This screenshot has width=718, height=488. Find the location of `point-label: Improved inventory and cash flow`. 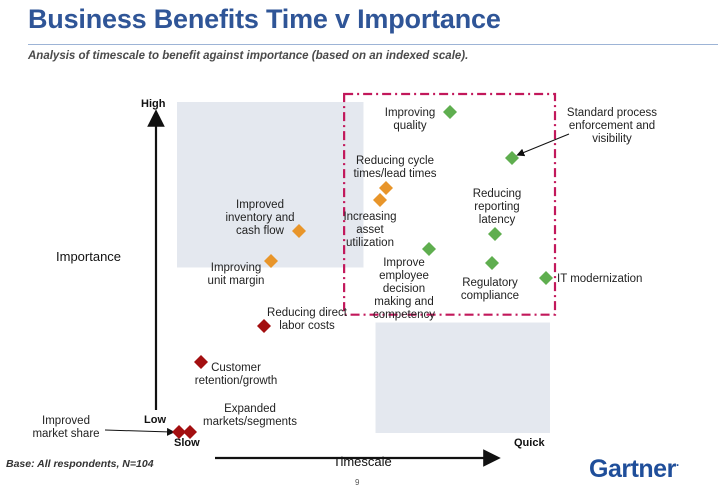

point-label: Improved inventory and cash flow is located at coordinates (259, 218).